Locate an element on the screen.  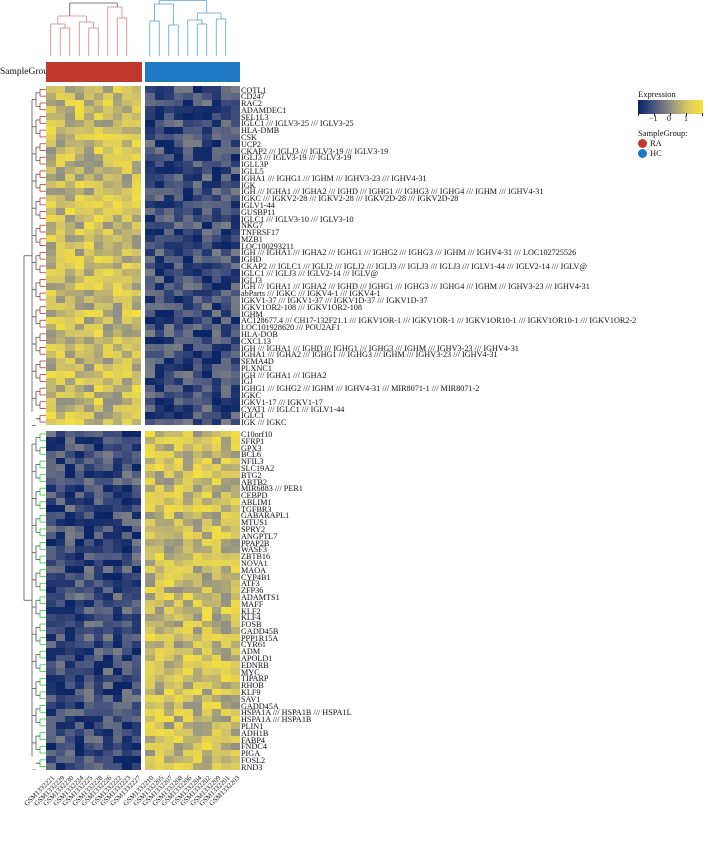
annotation-ra is located at coordinates (94, 72).